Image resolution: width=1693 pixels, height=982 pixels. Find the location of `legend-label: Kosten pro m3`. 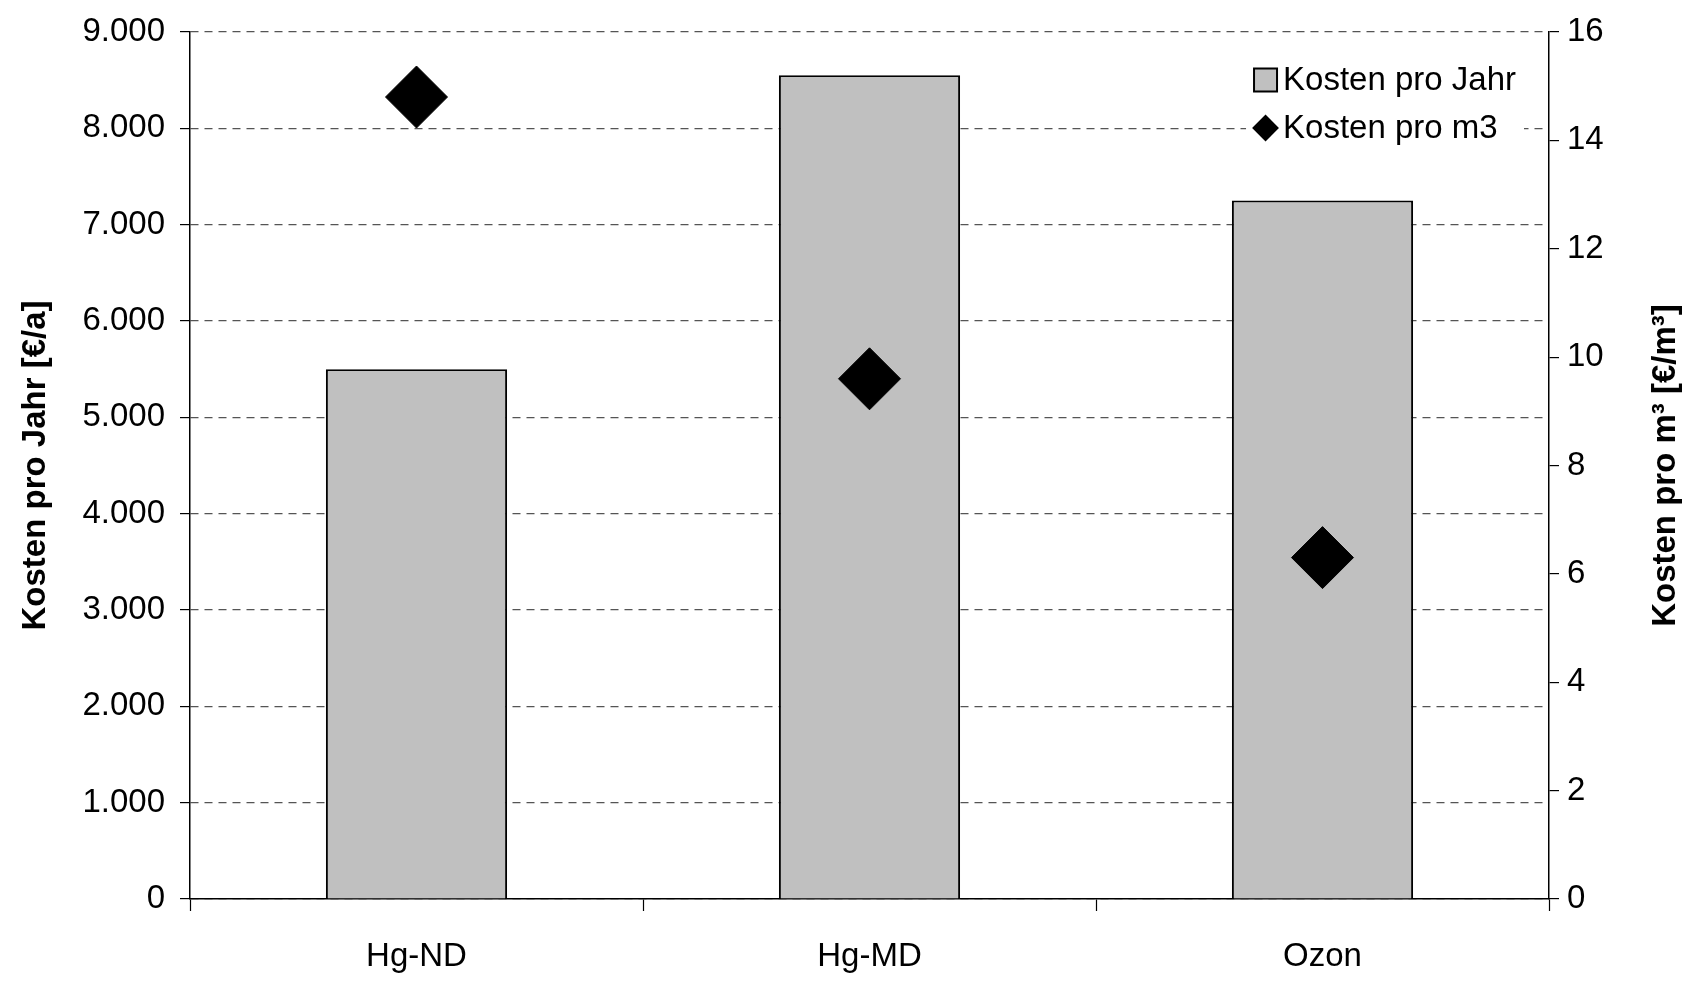

legend-label: Kosten pro m3 is located at coordinates (1390, 127).